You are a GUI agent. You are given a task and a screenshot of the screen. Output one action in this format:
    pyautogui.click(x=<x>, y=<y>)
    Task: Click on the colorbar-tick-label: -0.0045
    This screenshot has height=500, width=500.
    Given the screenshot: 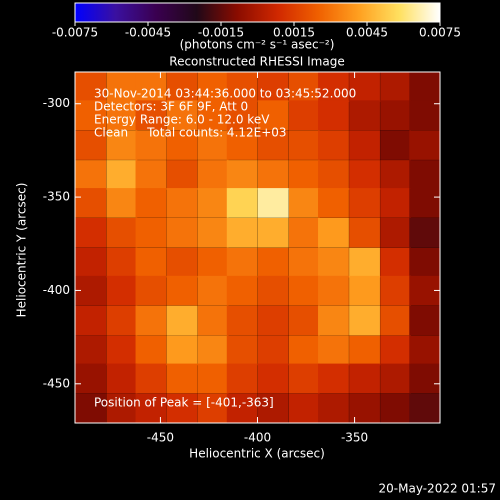 What is the action you would take?
    pyautogui.click(x=148, y=33)
    